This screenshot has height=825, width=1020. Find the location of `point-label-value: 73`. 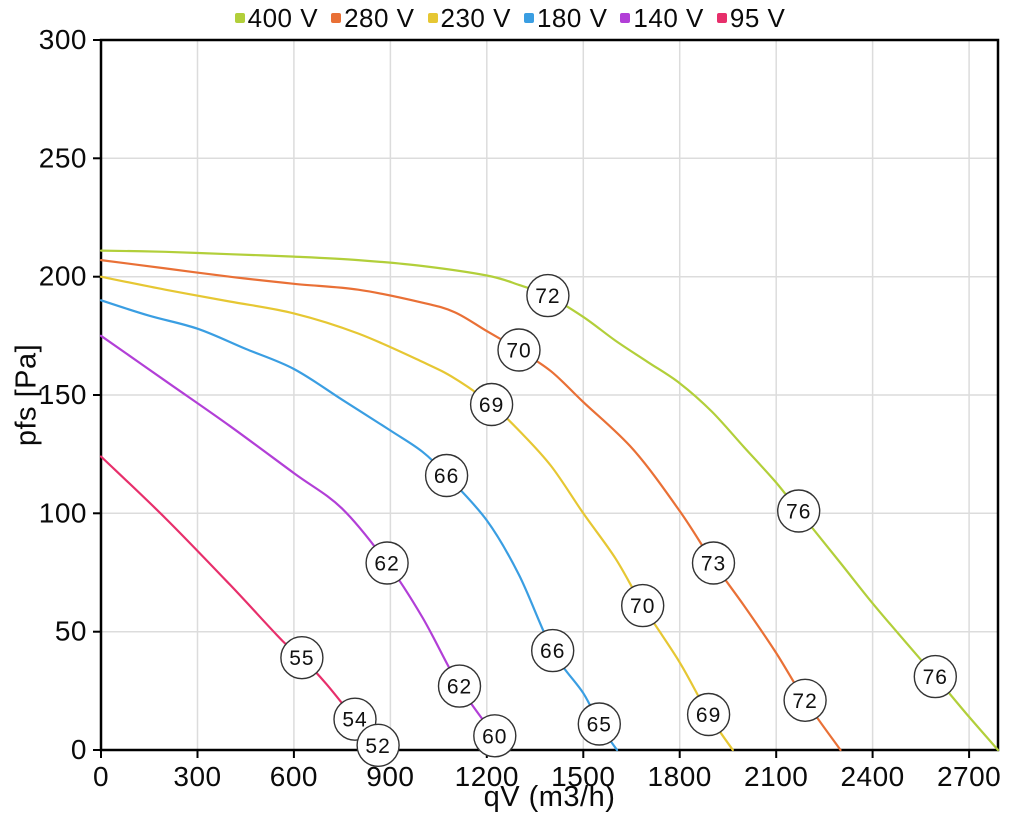

point-label-value: 73 is located at coordinates (713, 564).